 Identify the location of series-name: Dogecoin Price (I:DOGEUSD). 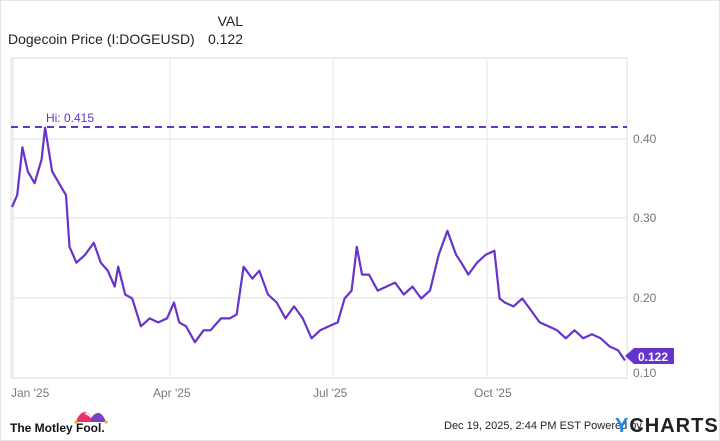
(101, 39).